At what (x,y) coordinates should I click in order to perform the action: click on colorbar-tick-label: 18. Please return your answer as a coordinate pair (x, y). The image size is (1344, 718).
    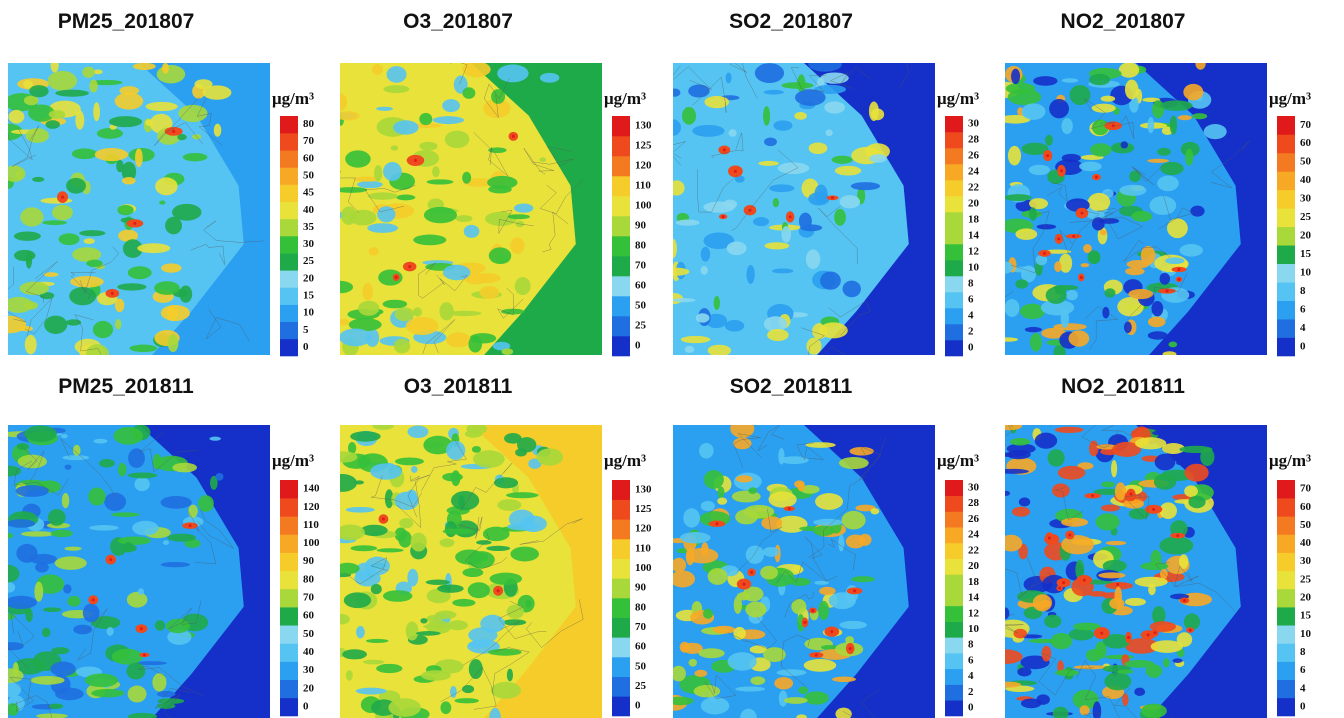
    Looking at the image, I should click on (974, 582).